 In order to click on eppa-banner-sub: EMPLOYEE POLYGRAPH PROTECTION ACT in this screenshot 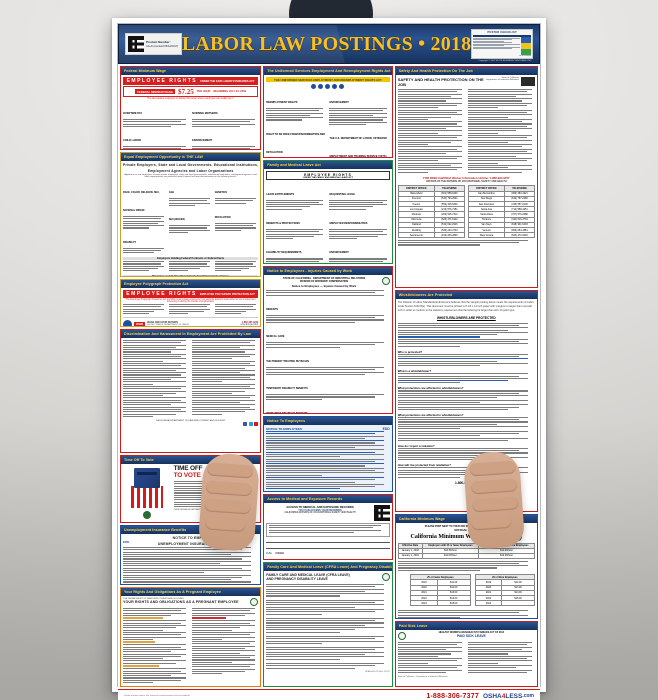, I will do `click(227, 294)`.